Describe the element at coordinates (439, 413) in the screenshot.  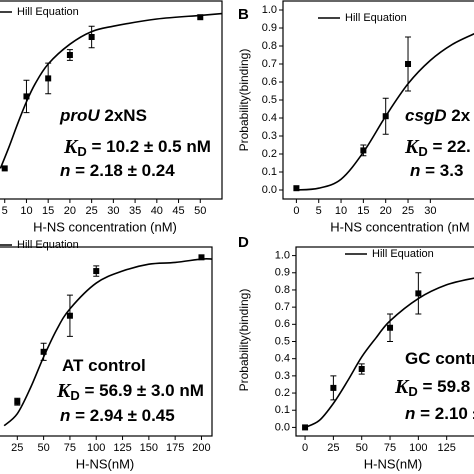
I see `n-label: n = 2.10 ±` at that location.